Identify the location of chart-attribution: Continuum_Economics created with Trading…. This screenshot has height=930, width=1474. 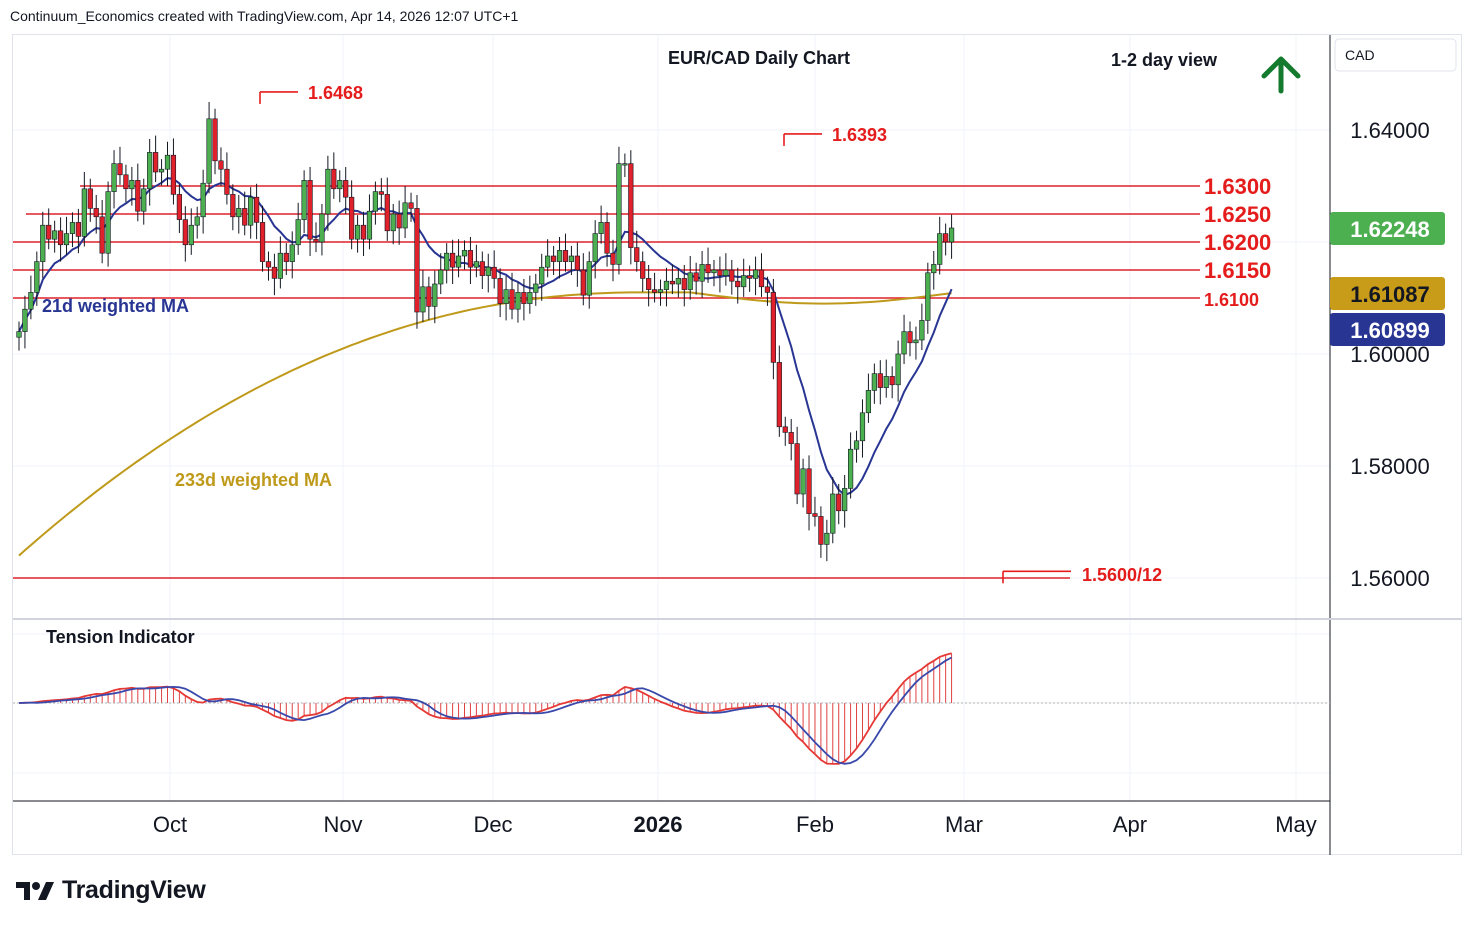
(264, 16).